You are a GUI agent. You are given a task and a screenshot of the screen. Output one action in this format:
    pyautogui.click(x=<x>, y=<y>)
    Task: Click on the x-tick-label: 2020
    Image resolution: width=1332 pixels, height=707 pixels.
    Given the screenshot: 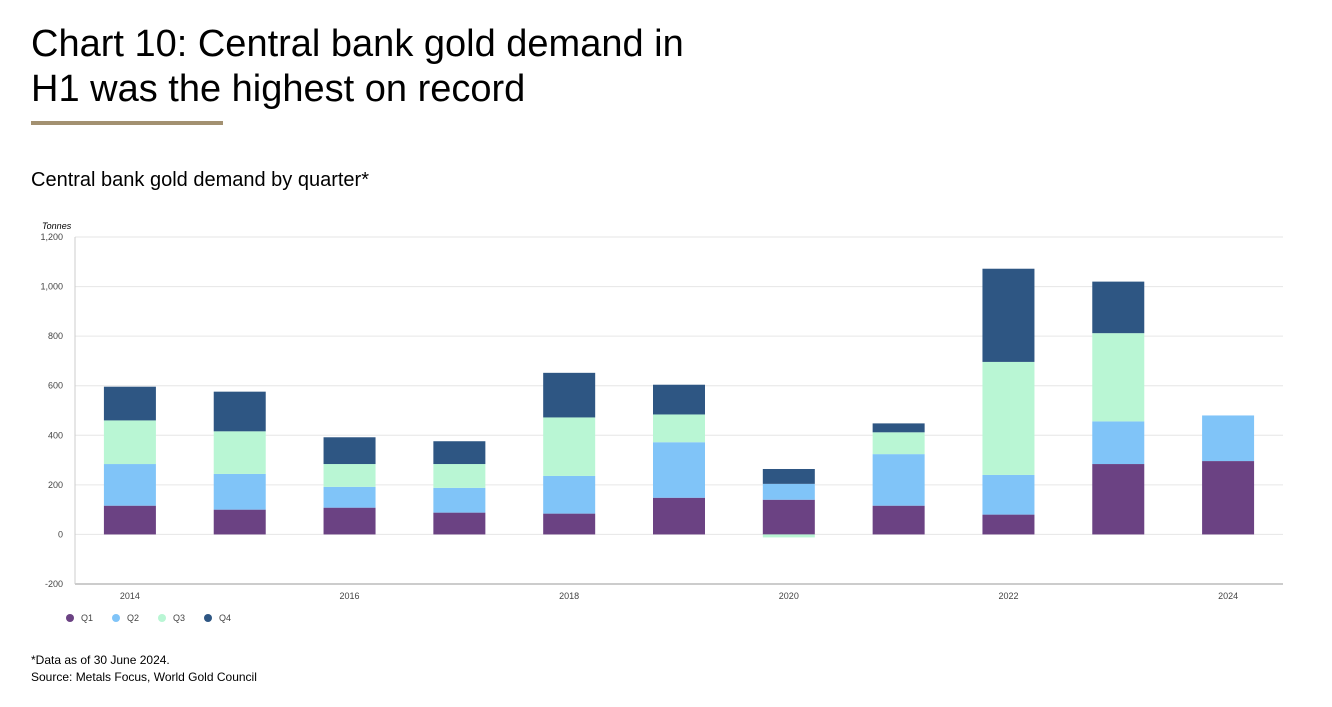 What is the action you would take?
    pyautogui.click(x=789, y=596)
    